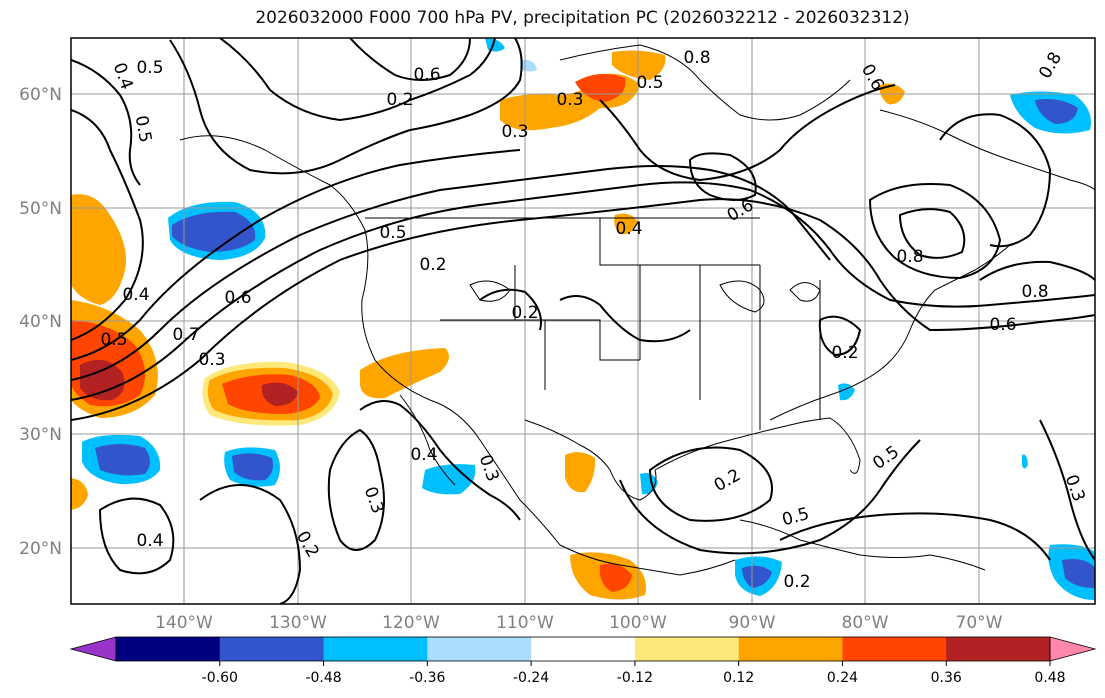  I want to click on colorbar-border, so click(583, 649).